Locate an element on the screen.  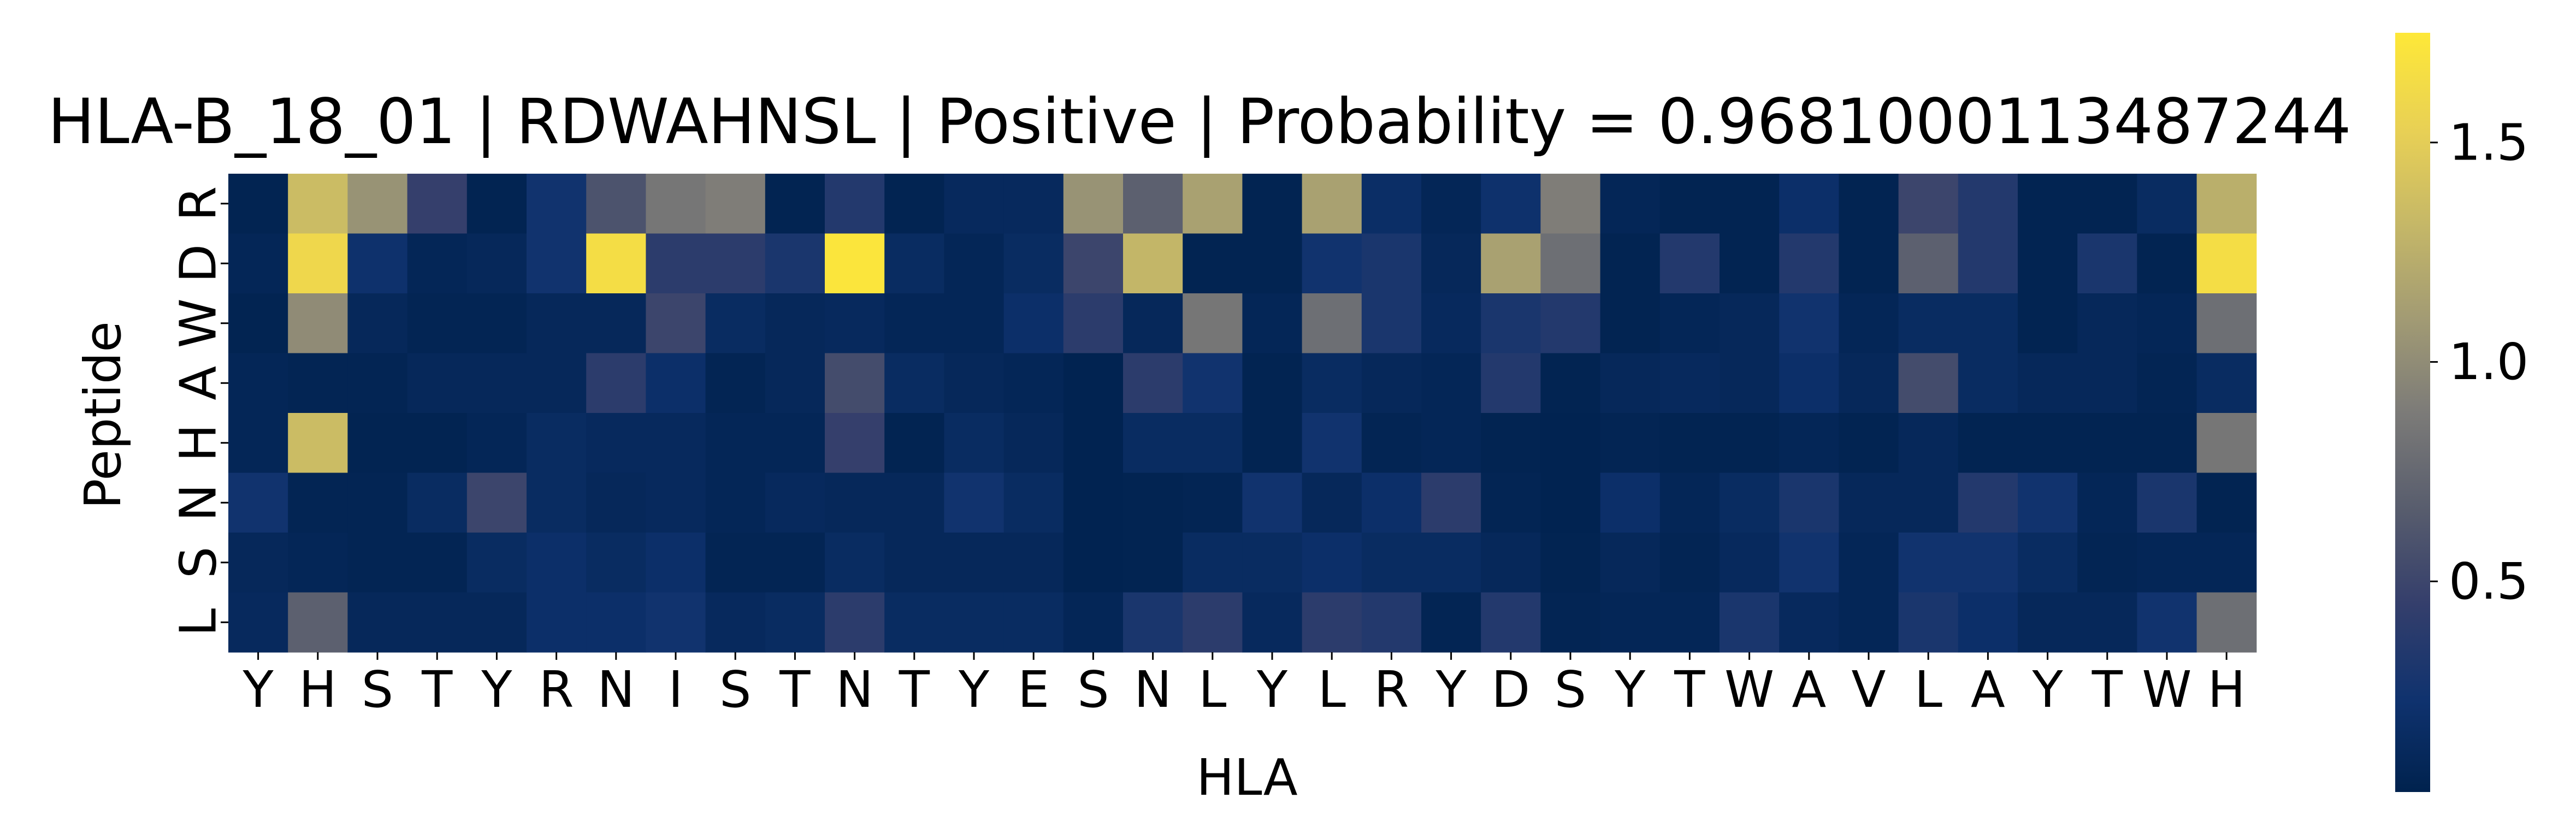
colorbar-ticks: 0.5 1.0 1.5 is located at coordinates (2479, 362).